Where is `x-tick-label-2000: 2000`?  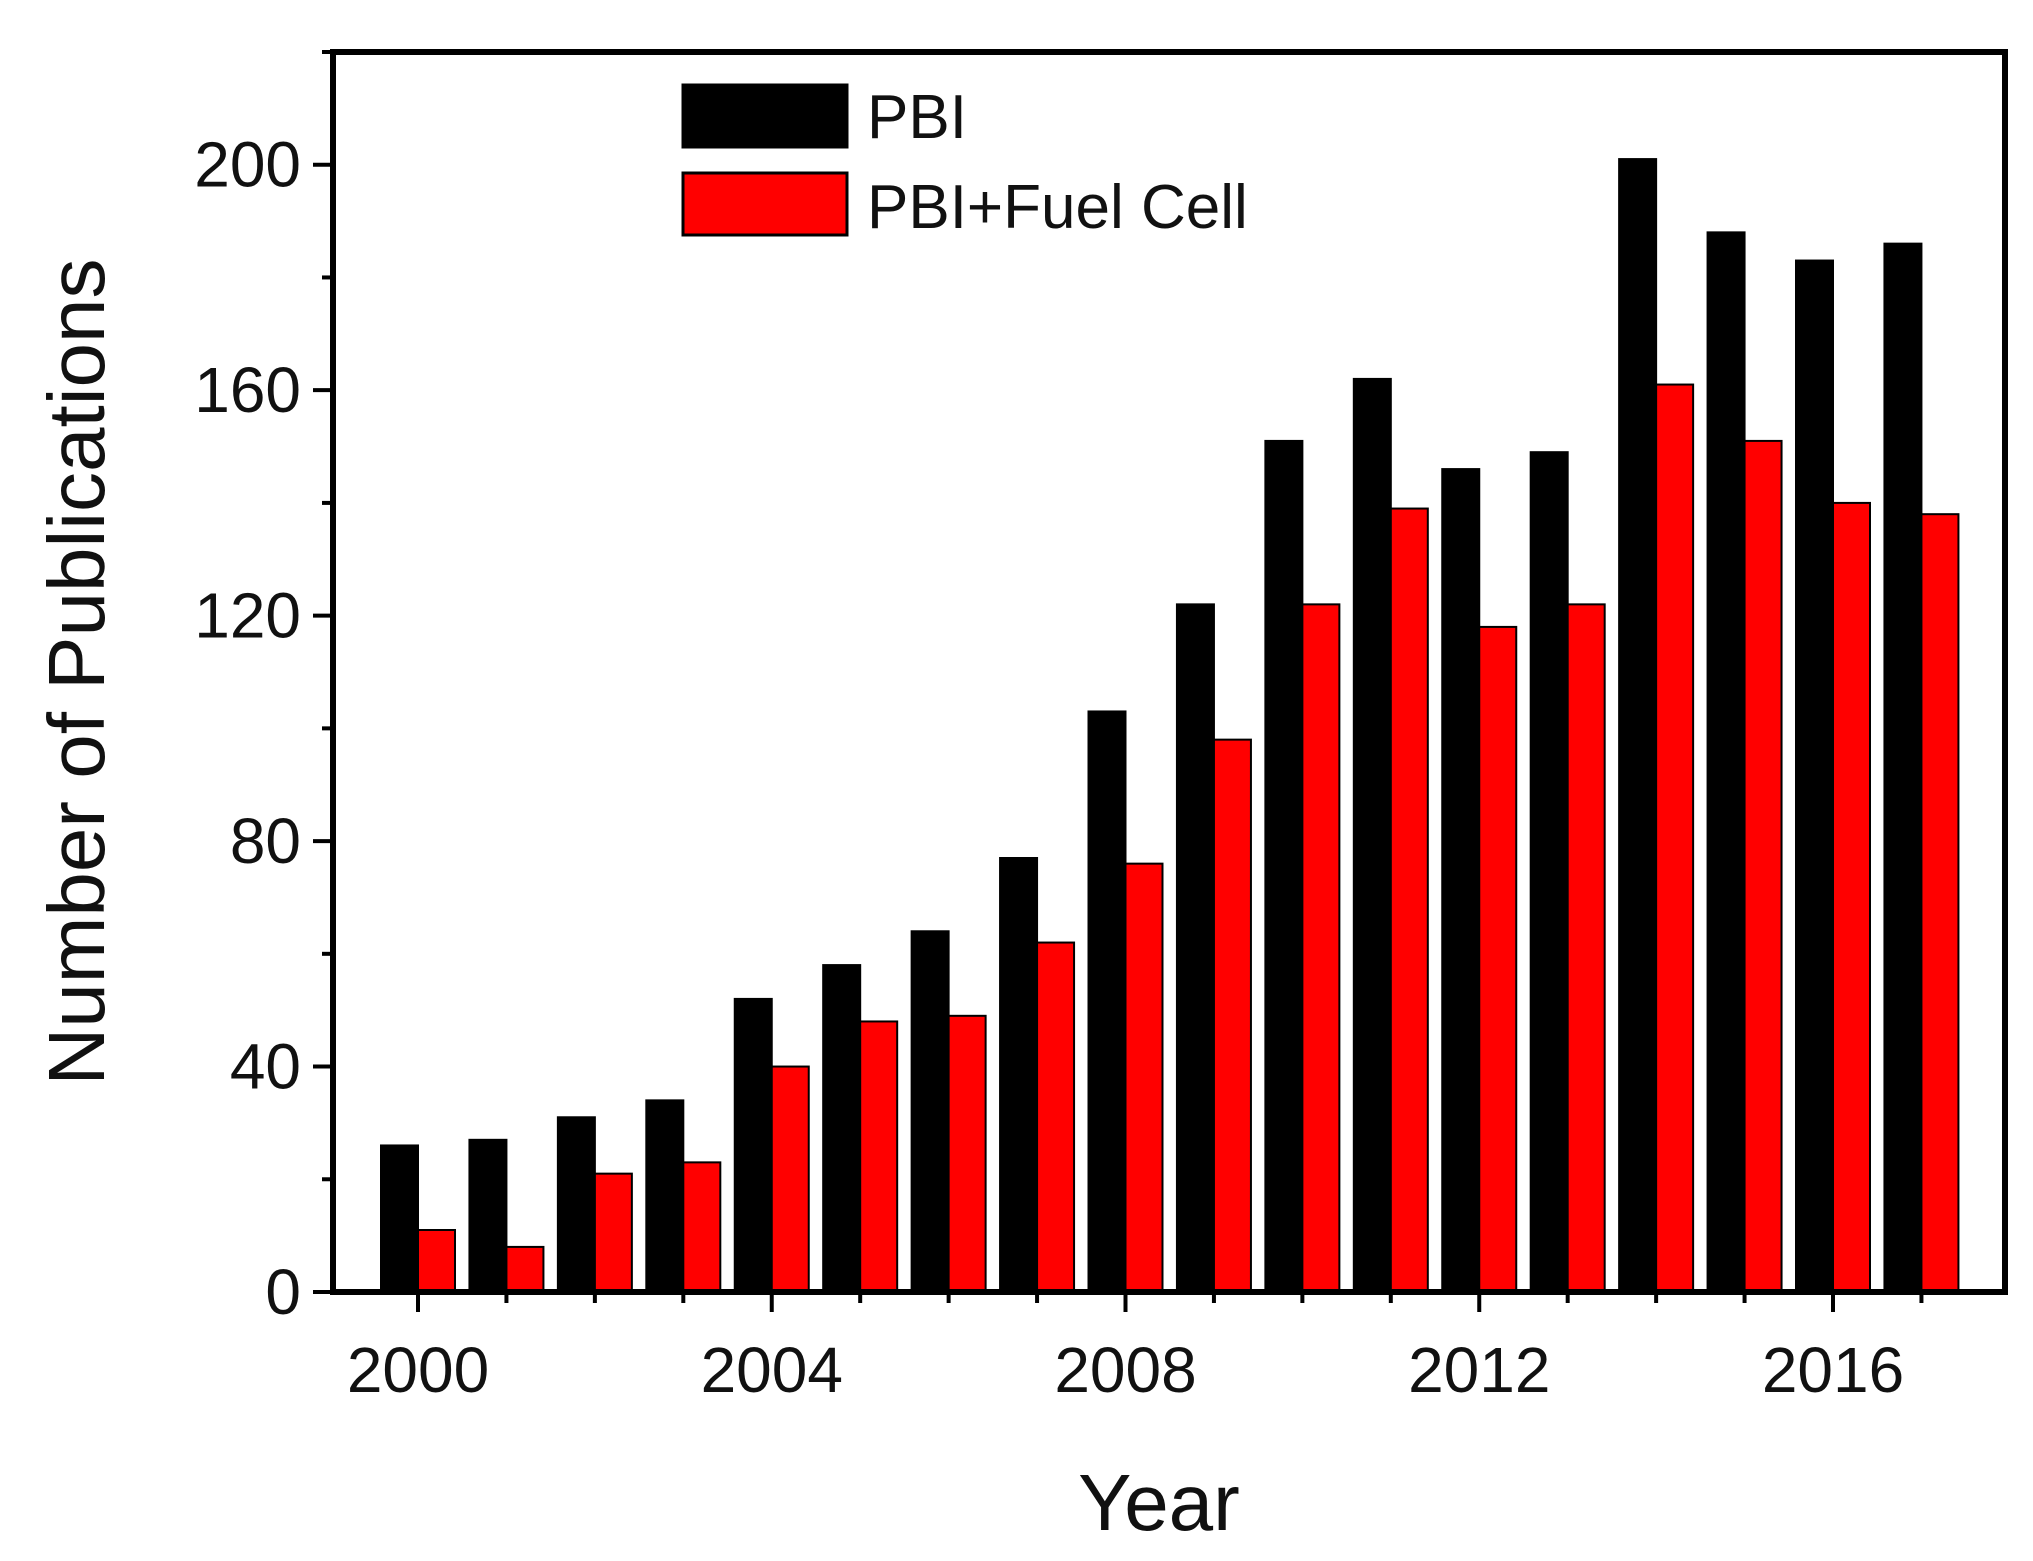 x-tick-label-2000: 2000 is located at coordinates (418, 1370).